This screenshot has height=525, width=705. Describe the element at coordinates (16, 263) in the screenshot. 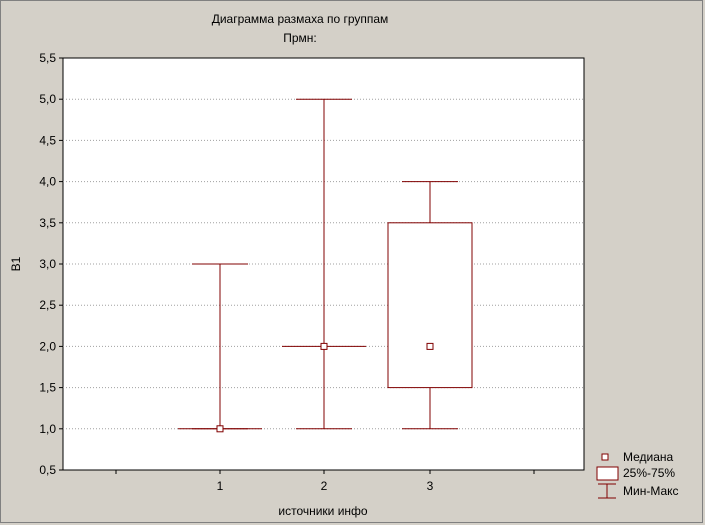

I see `y-axis-label: B1` at that location.